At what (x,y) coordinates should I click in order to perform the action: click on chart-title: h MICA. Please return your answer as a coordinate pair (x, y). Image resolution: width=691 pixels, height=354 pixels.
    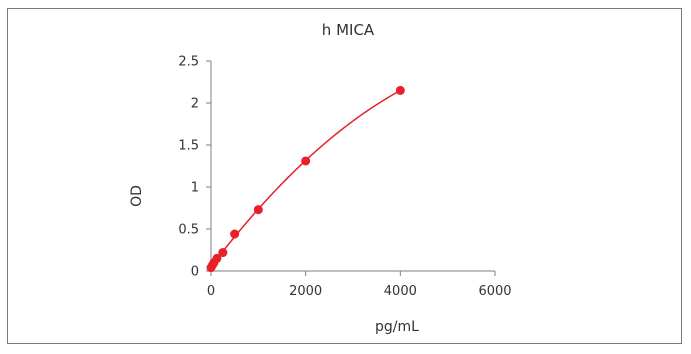
    Looking at the image, I should click on (348, 30).